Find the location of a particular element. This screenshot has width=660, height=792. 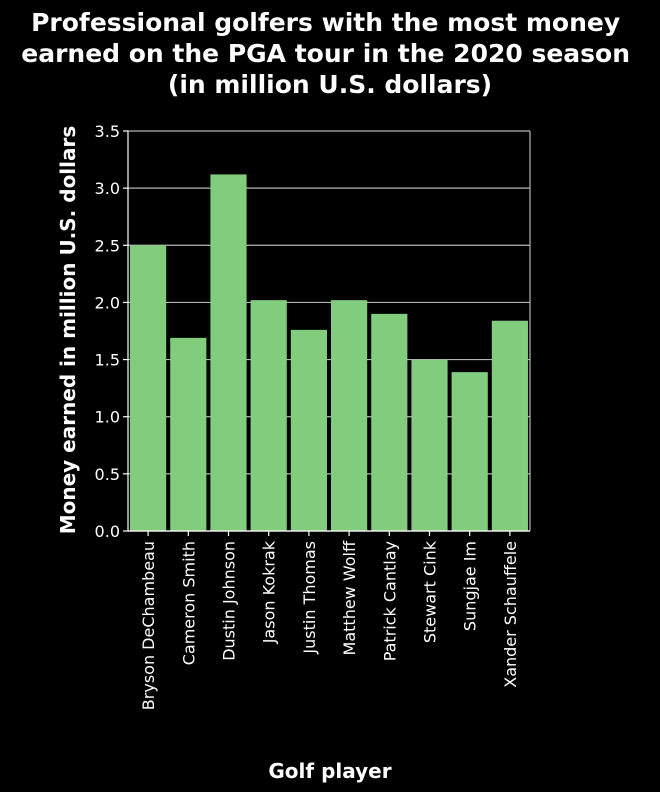

x-tick-label: Dustin Johnson is located at coordinates (229, 601).